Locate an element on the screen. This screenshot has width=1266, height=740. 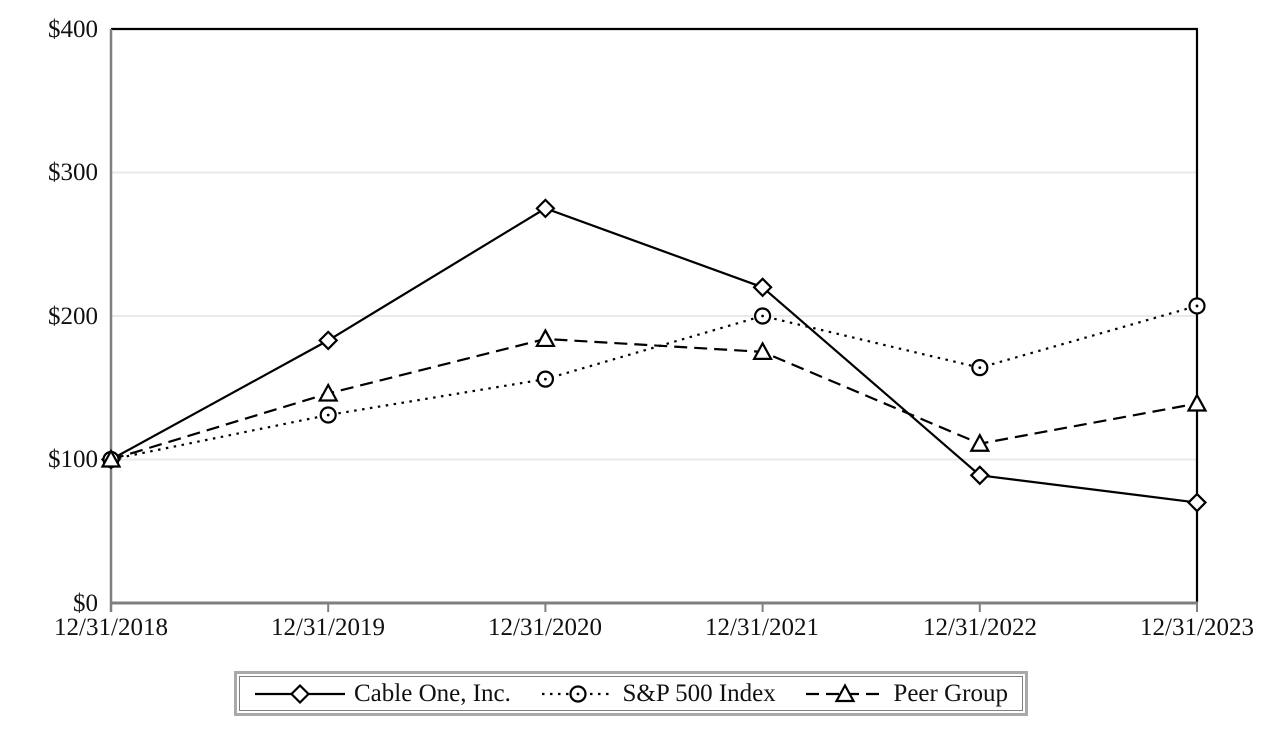
y-axis-label: $100 is located at coordinates (73, 459).